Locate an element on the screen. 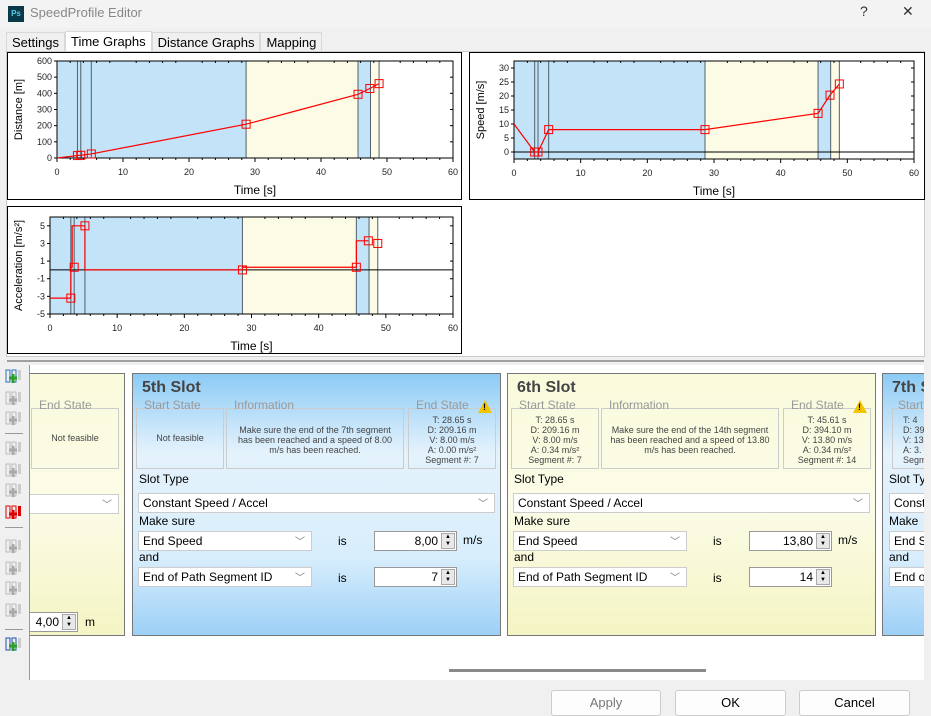 Image resolution: width=931 pixels, height=716 pixels. window-title: SpeedProfile Editor is located at coordinates (86, 12).